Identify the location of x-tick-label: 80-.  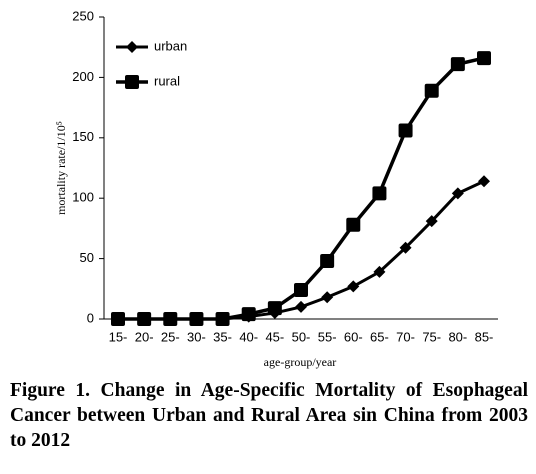
(457, 336).